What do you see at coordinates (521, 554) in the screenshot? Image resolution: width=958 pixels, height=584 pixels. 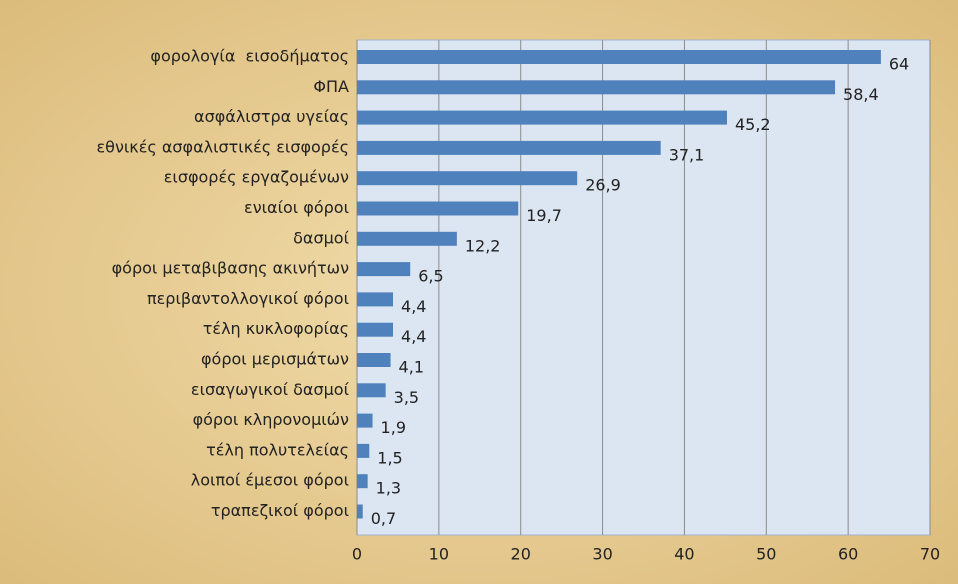 I see `x-tick-label: 20` at bounding box center [521, 554].